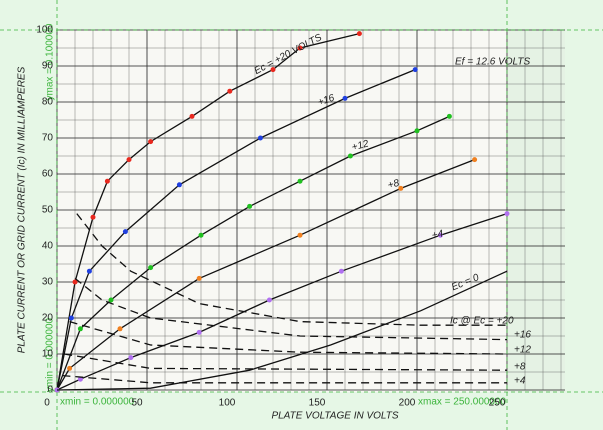  What do you see at coordinates (48, 318) in the screenshot?
I see `y-tick-label: 20` at bounding box center [48, 318].